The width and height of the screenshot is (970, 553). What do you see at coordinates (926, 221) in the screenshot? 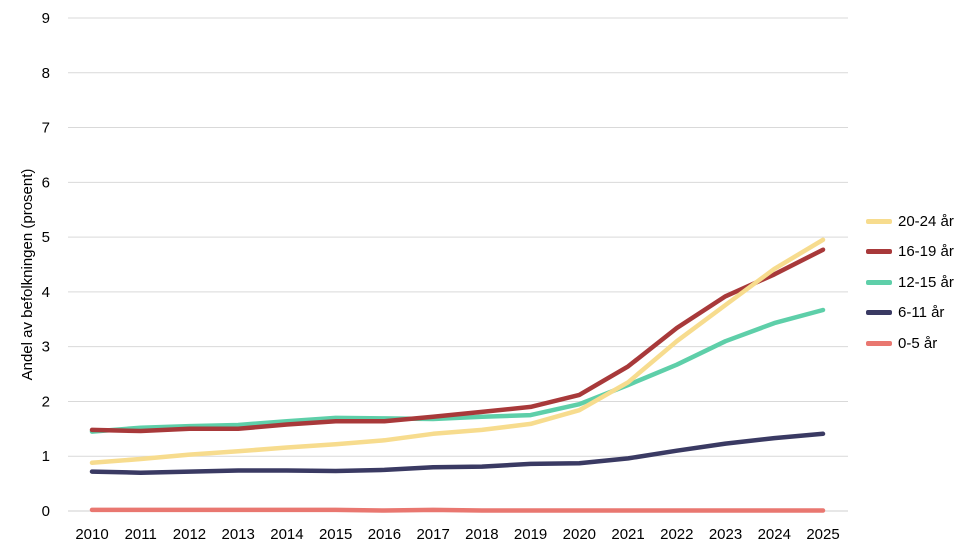
I see `legend-label: 20-24 år` at bounding box center [926, 221].